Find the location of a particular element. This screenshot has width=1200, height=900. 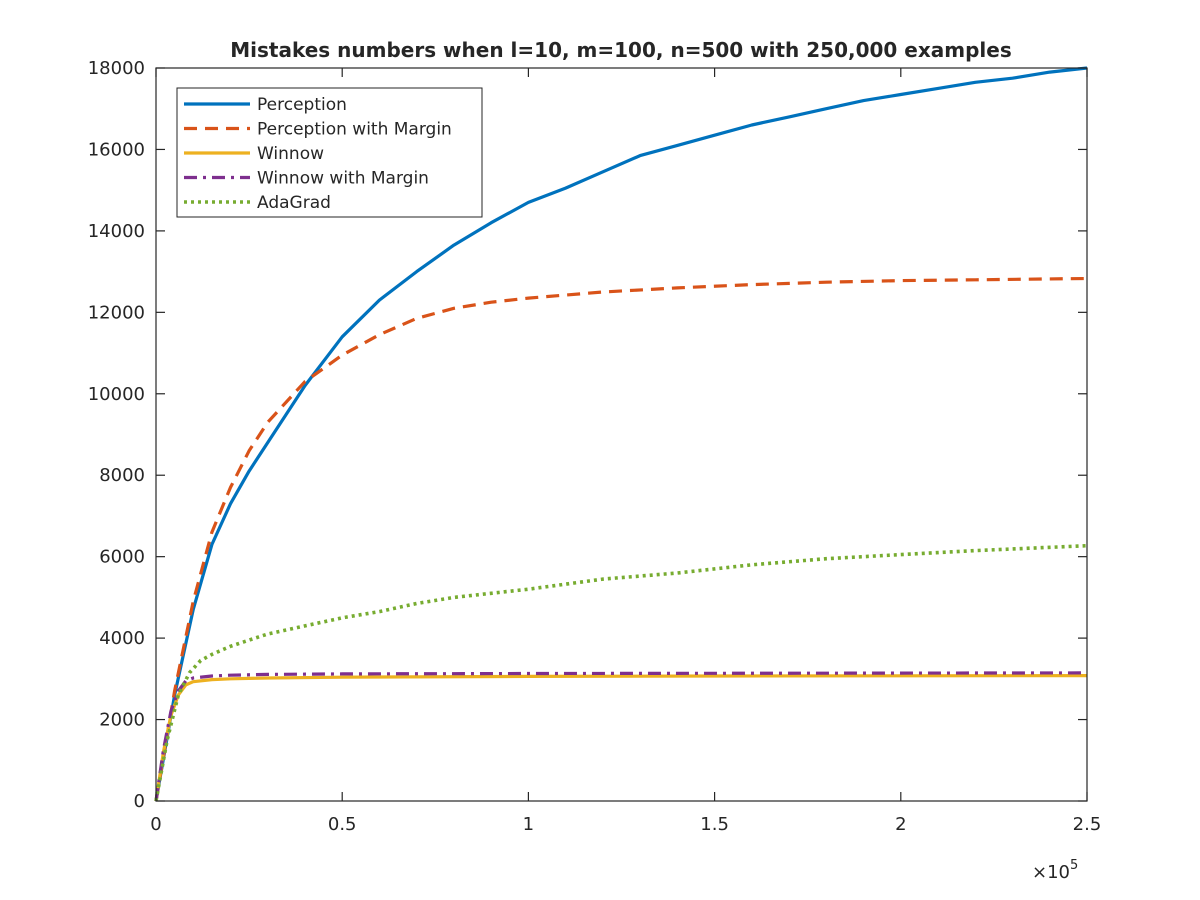

x-tick-label: 1.5 is located at coordinates (714, 824).